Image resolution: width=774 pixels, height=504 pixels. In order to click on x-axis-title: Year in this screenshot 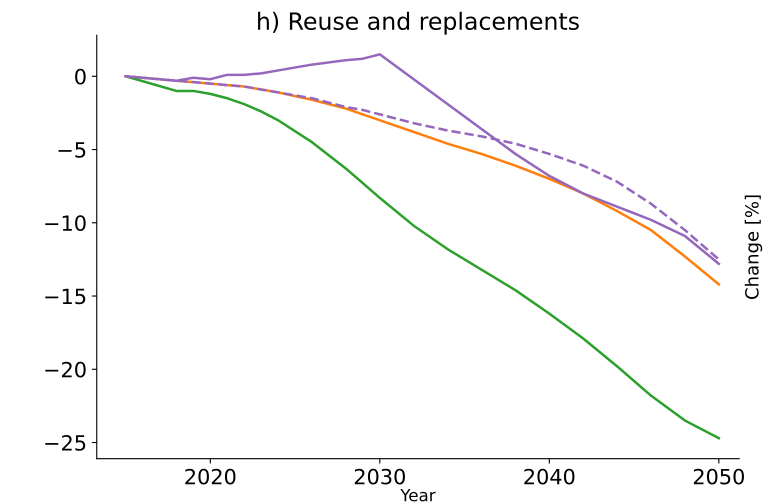, I will do `click(418, 495)`.